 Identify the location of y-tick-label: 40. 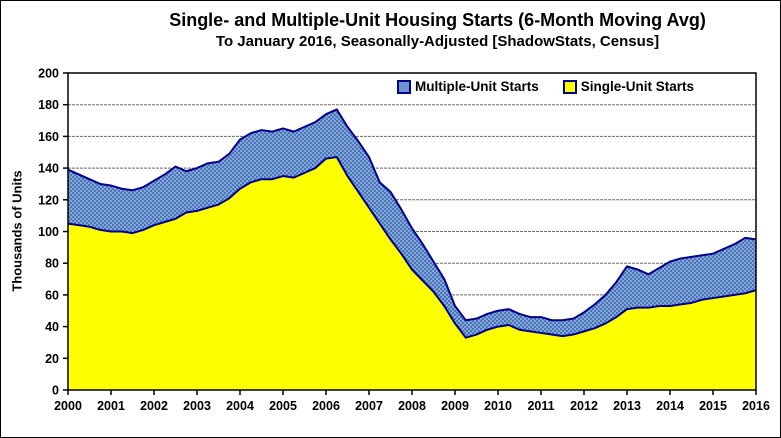
(52, 327).